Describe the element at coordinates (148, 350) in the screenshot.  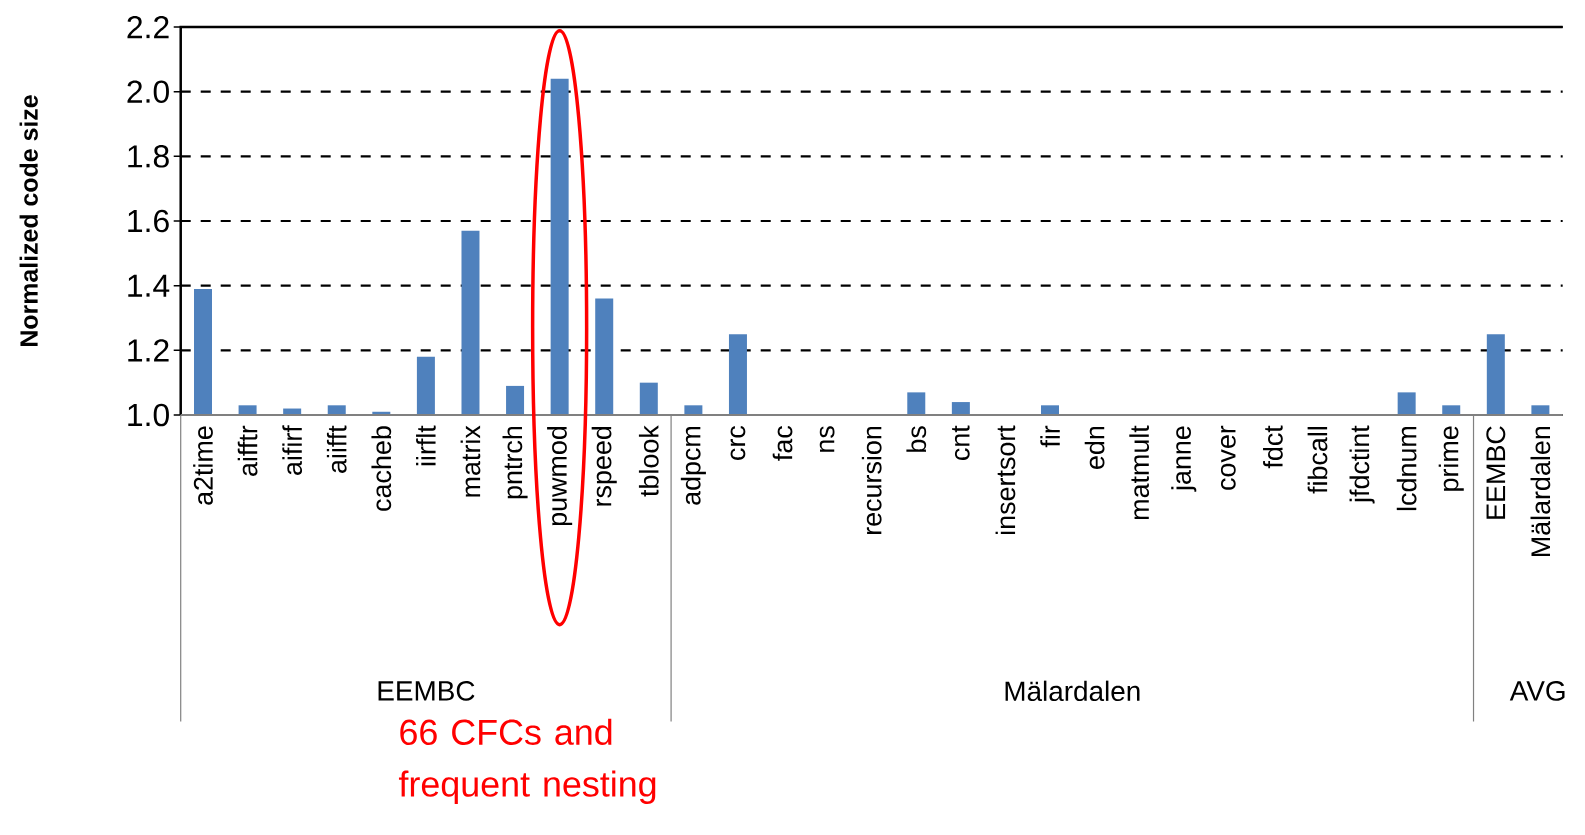
I see `y-tick-label: 1.2` at that location.